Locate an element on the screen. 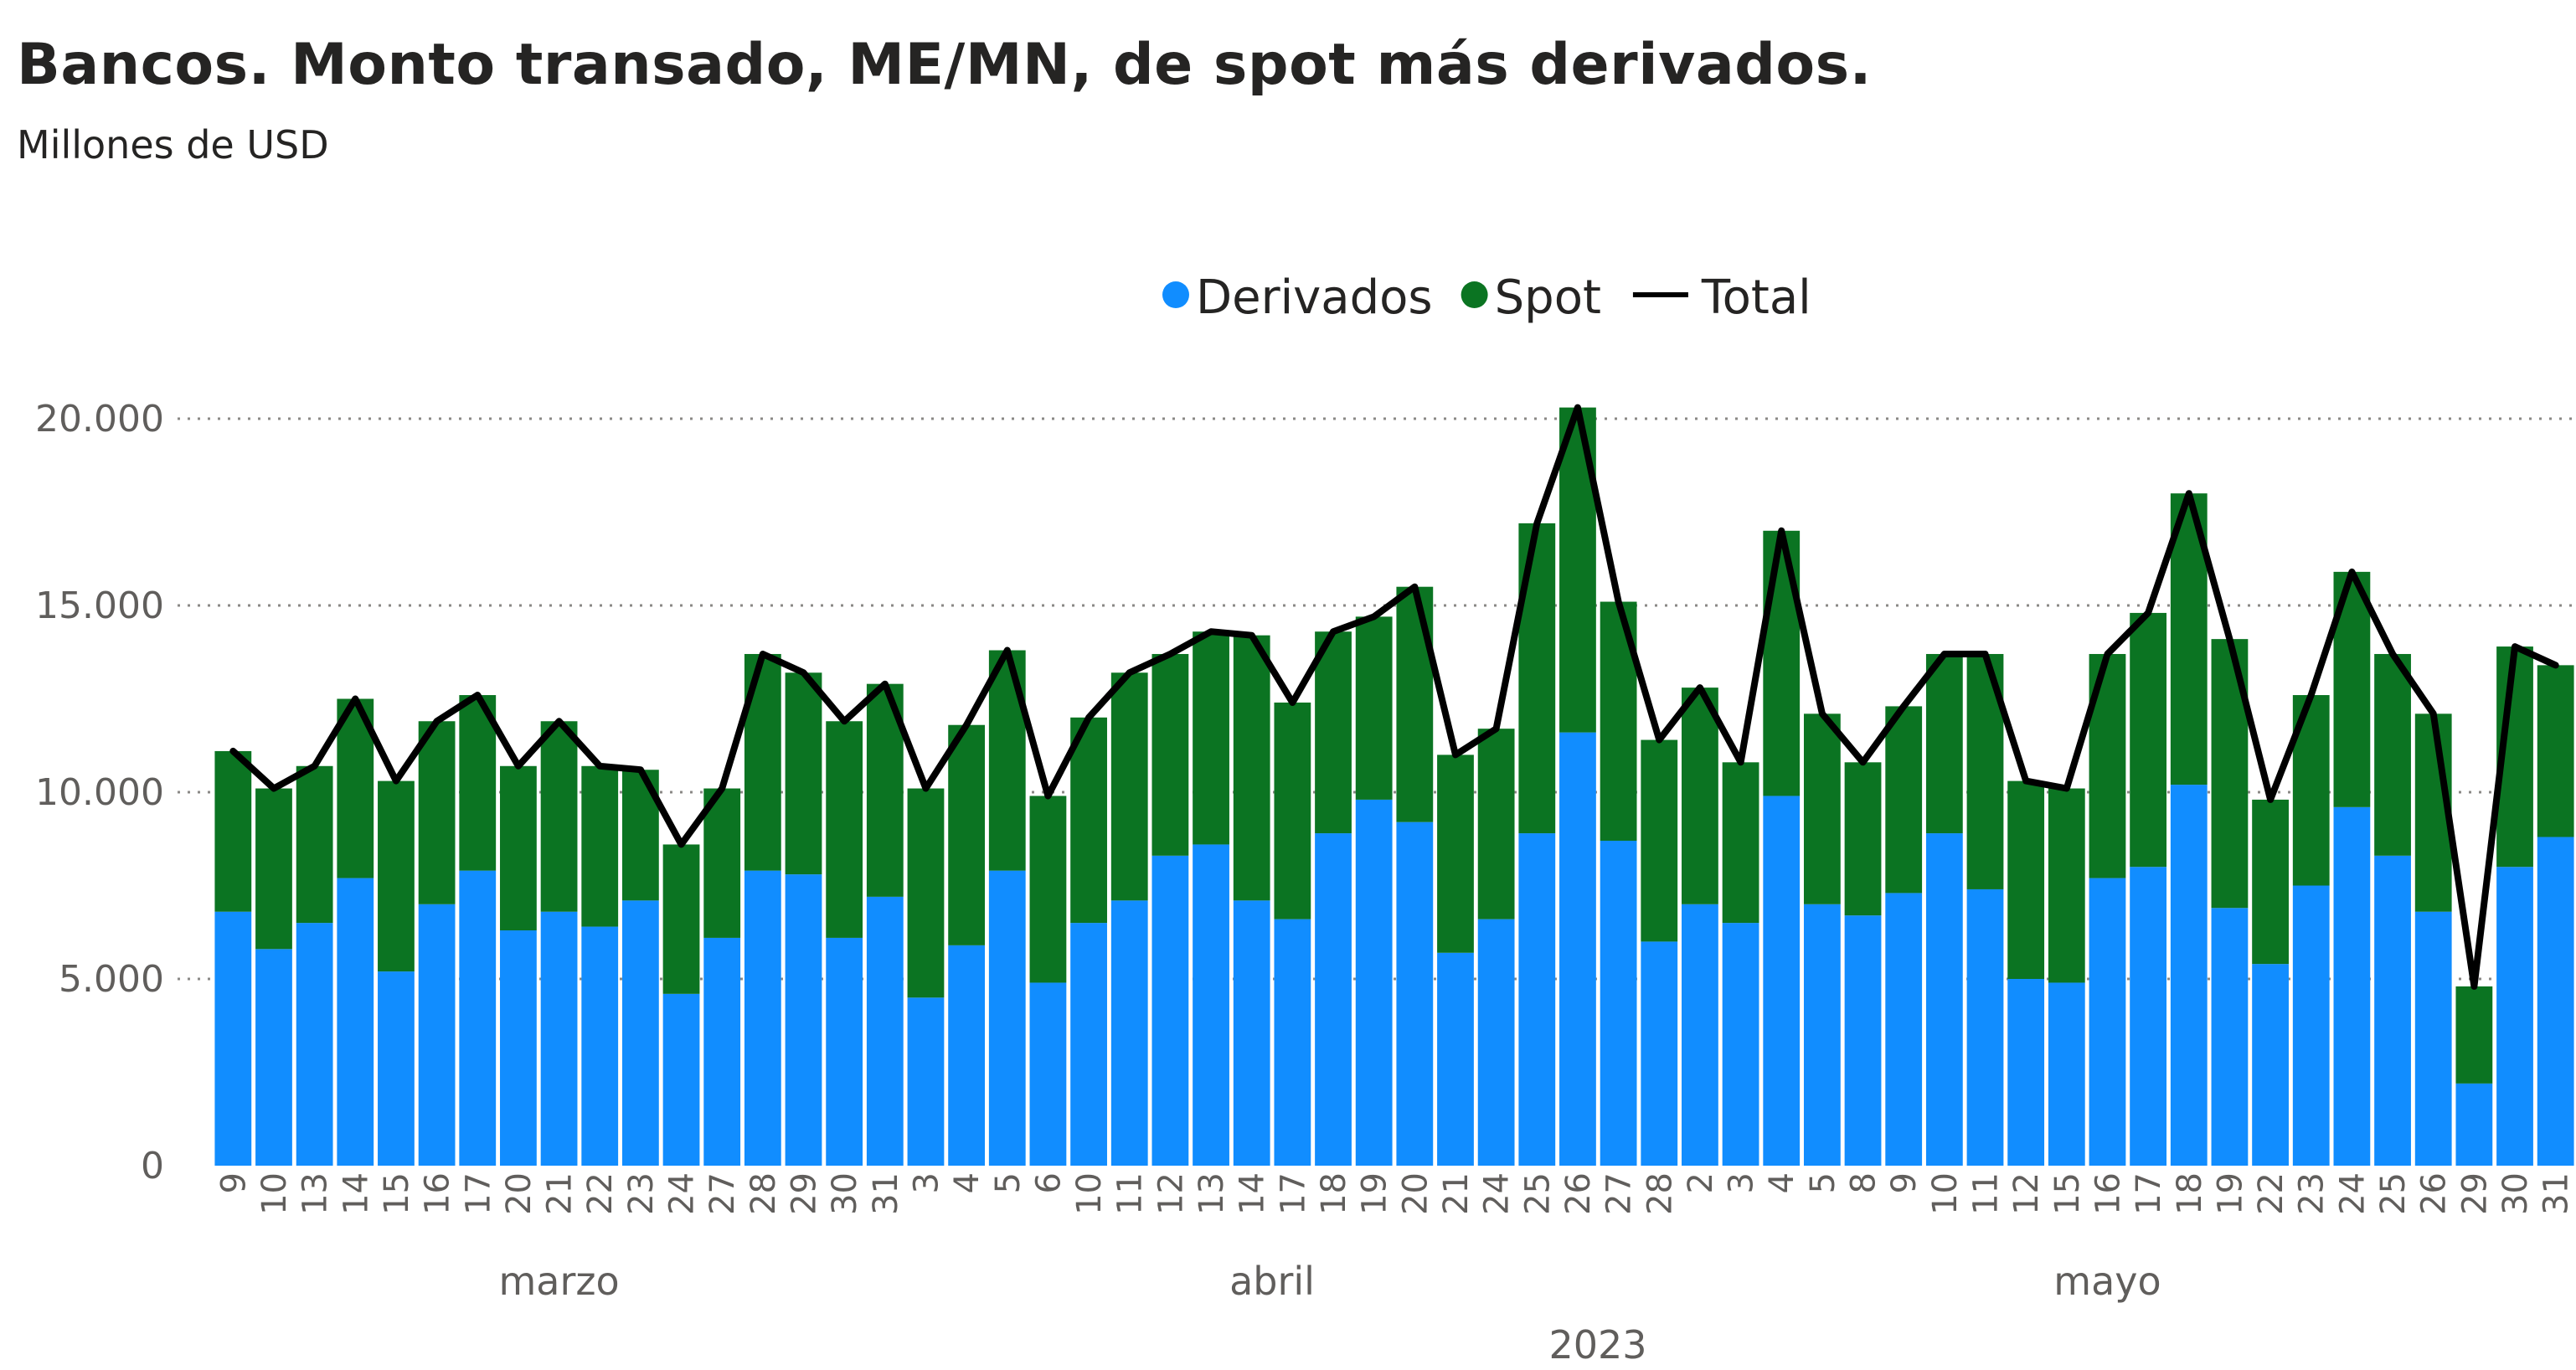 The height and width of the screenshot is (1370, 2576). legend-item-derivados: Derivados is located at coordinates (1297, 297).